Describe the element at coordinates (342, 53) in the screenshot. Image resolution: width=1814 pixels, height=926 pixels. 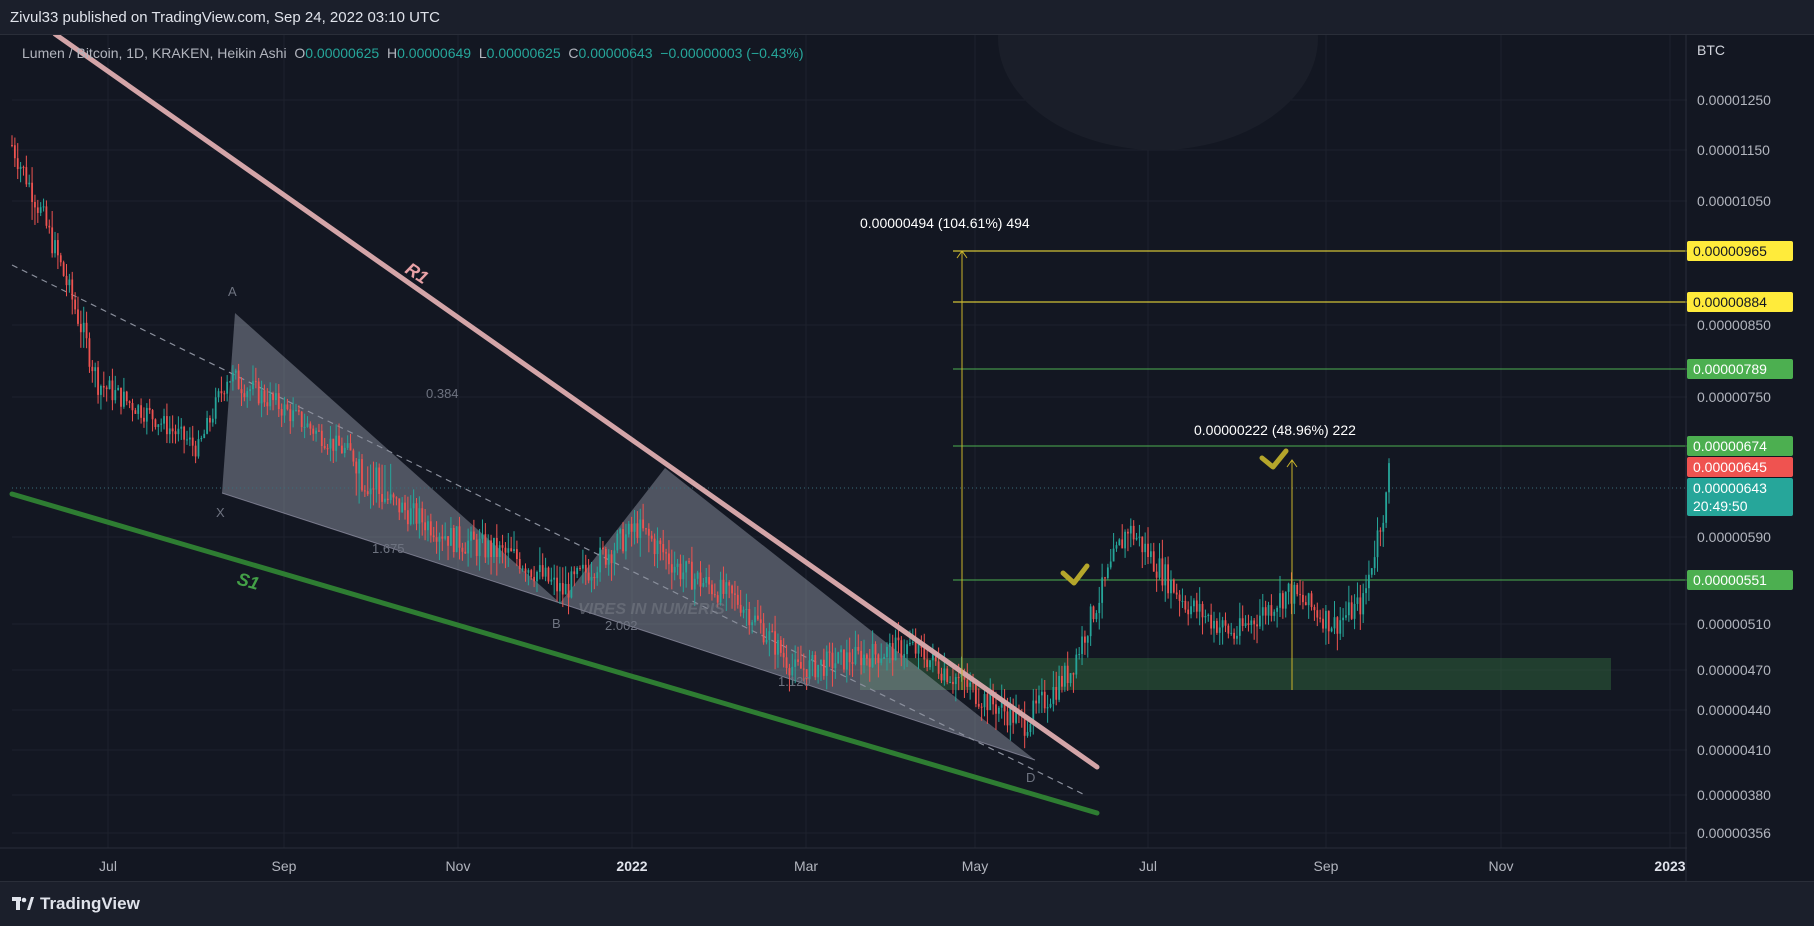
I see `open-value: 0.00000625` at that location.